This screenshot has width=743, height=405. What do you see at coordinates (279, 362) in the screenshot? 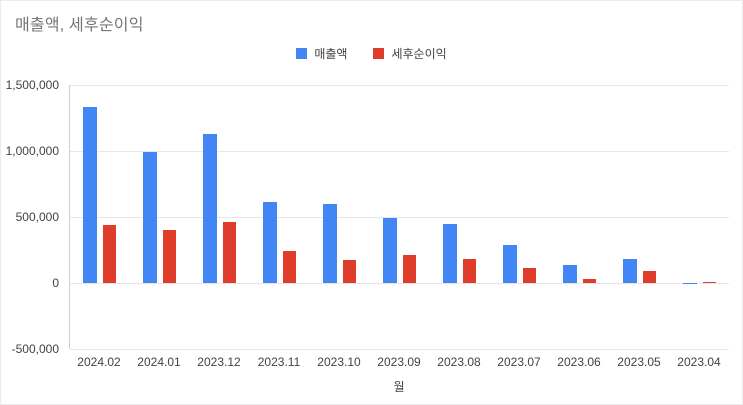
I see `x-axis-tick-label: 2023.11` at bounding box center [279, 362].